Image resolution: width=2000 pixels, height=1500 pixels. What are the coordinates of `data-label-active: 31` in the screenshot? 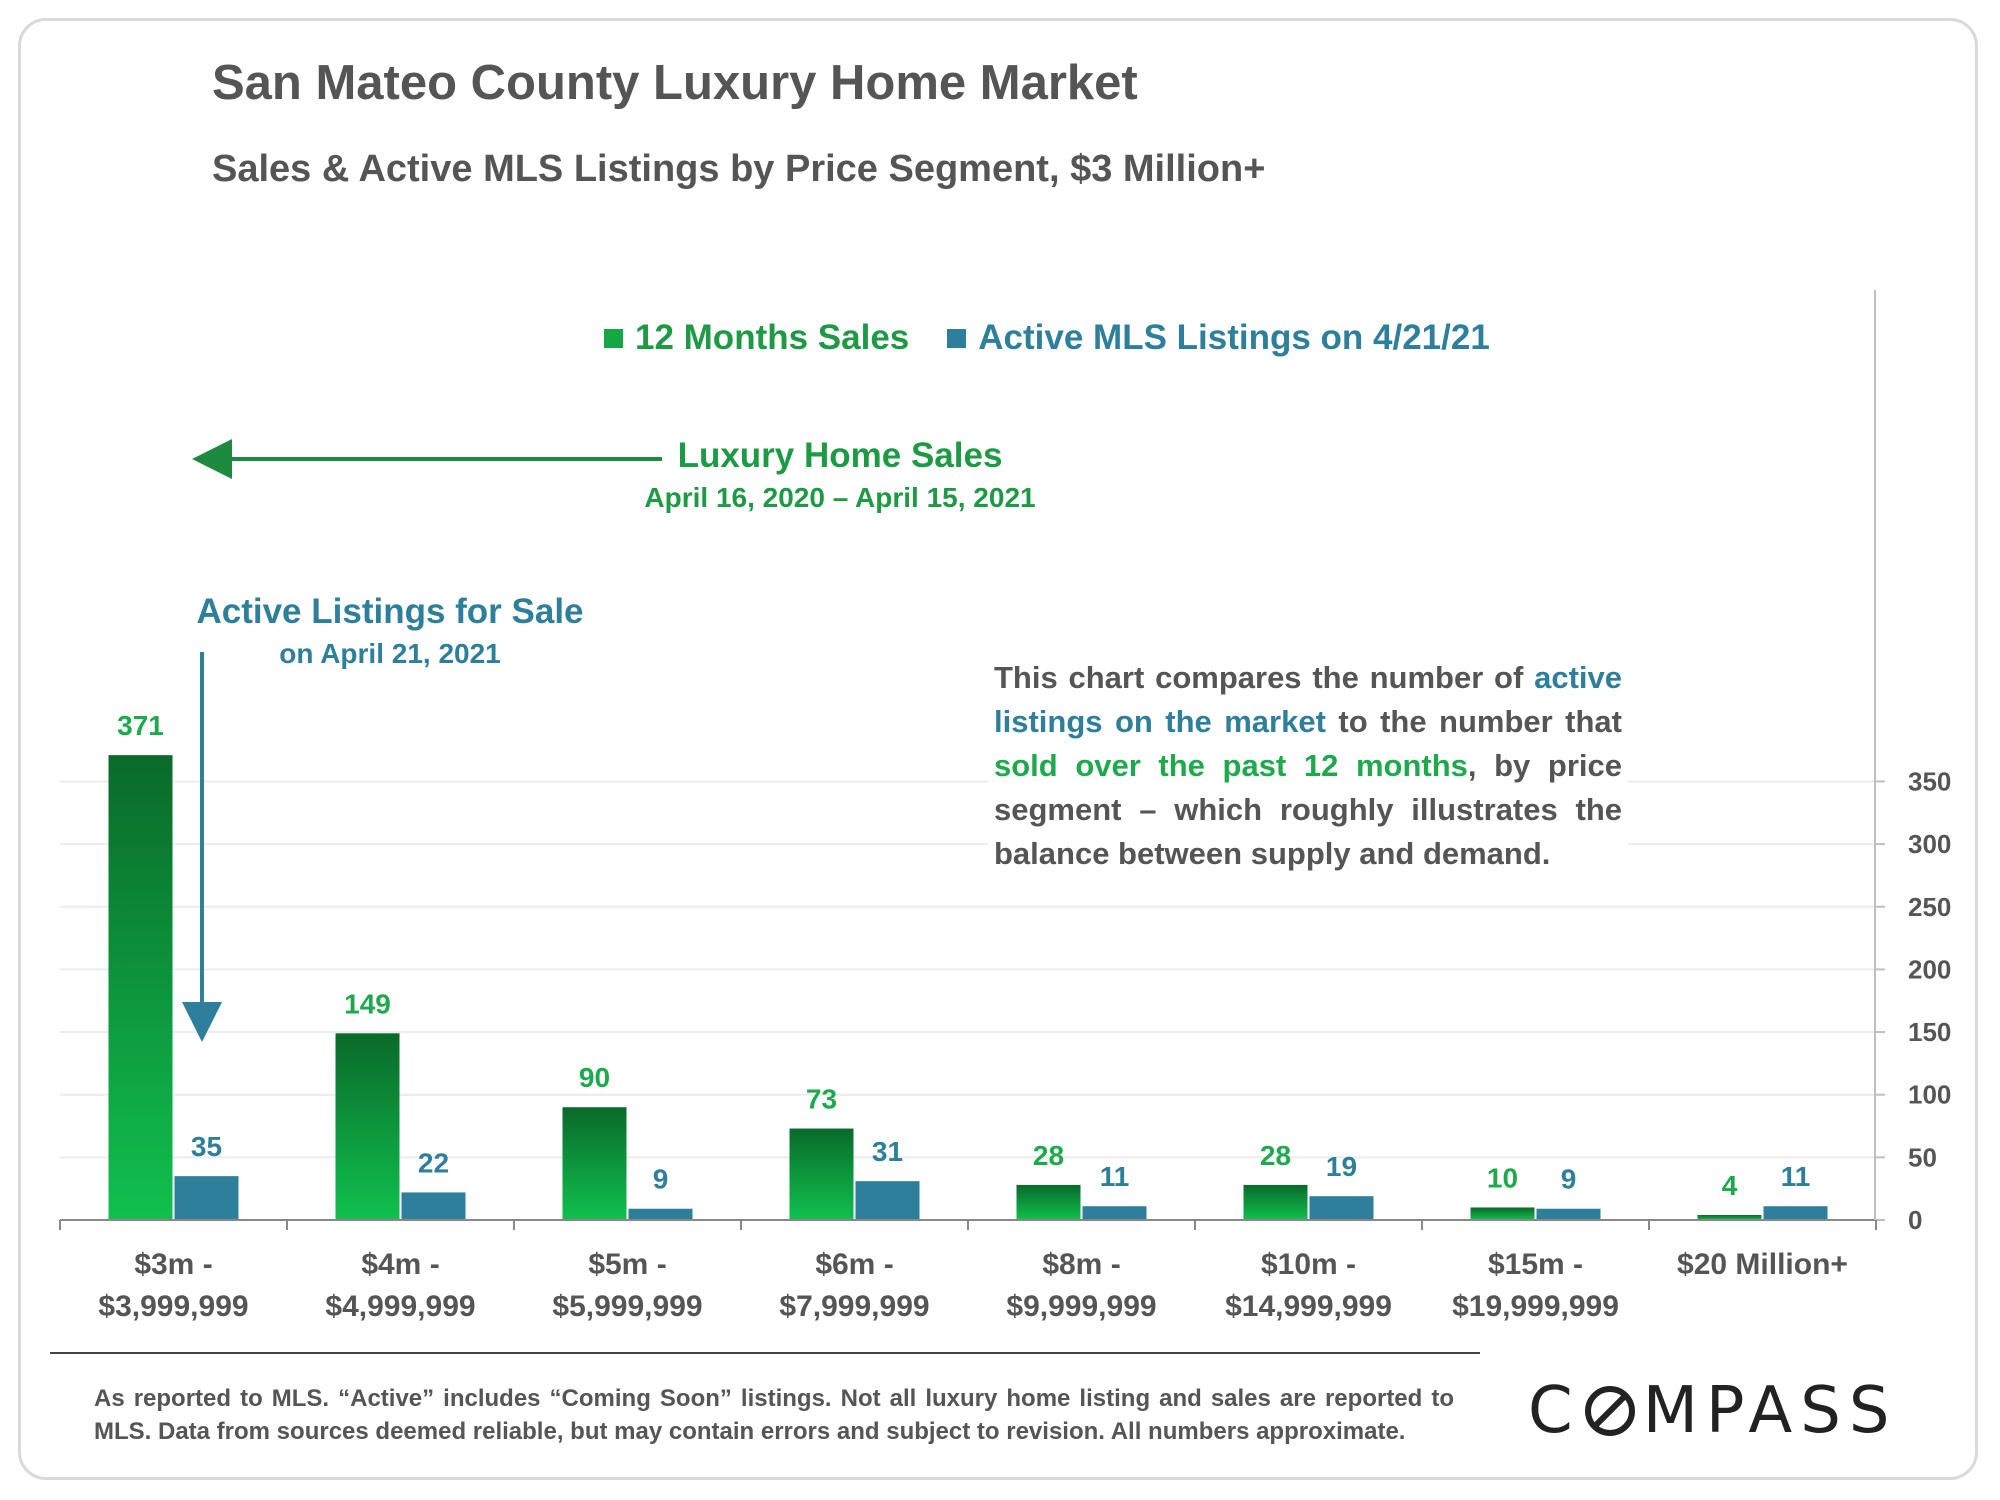 It's located at (887, 1151).